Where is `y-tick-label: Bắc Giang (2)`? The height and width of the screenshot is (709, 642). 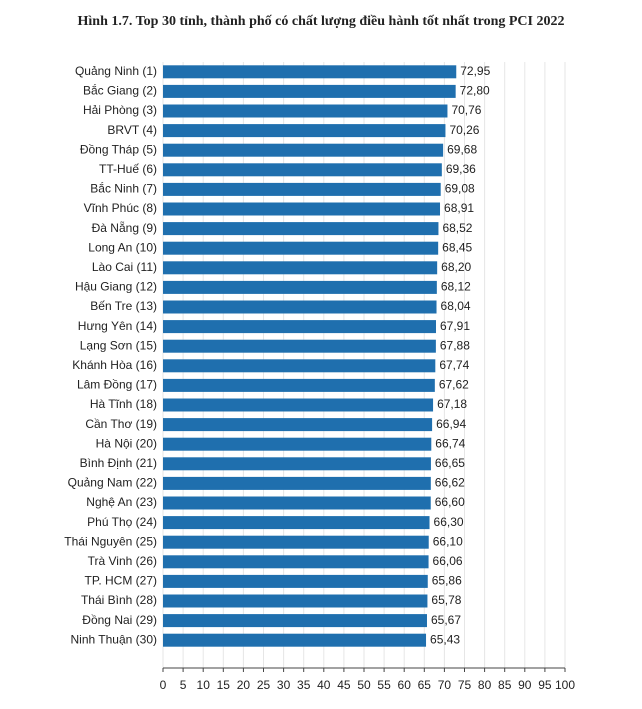
y-tick-label: Bắc Giang (2) is located at coordinates (120, 90).